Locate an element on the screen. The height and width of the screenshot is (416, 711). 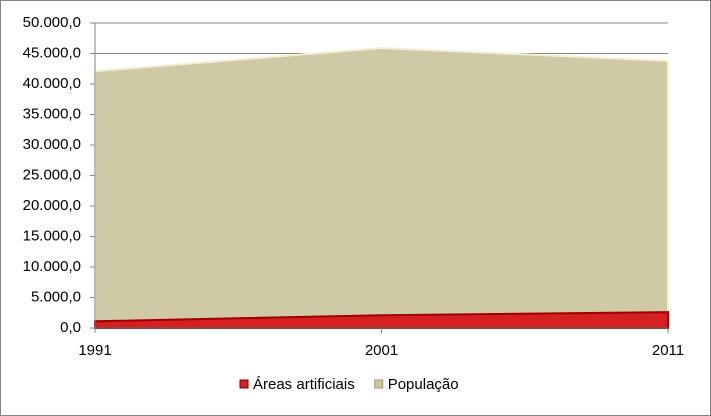
y-tick-label: 20.000,0 is located at coordinates (52, 205).